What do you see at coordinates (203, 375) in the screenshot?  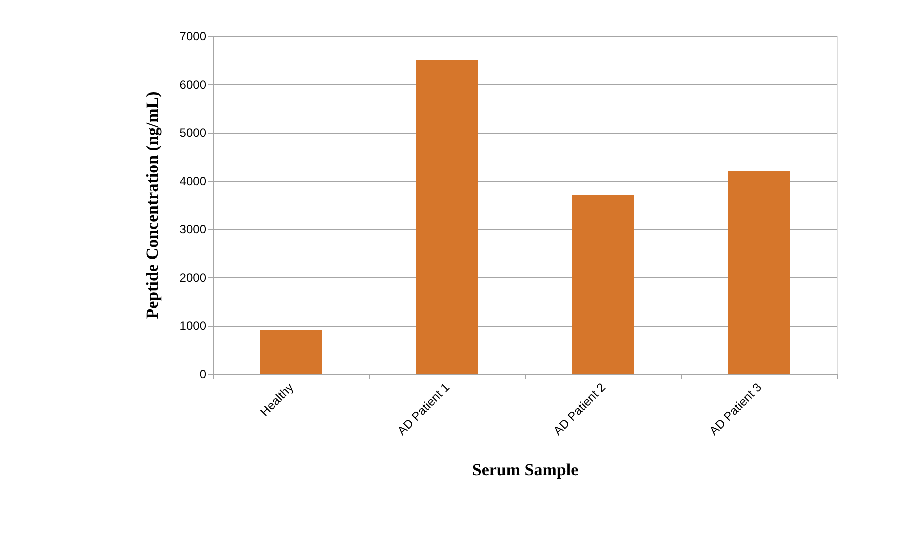 I see `y-tick-label: 0` at bounding box center [203, 375].